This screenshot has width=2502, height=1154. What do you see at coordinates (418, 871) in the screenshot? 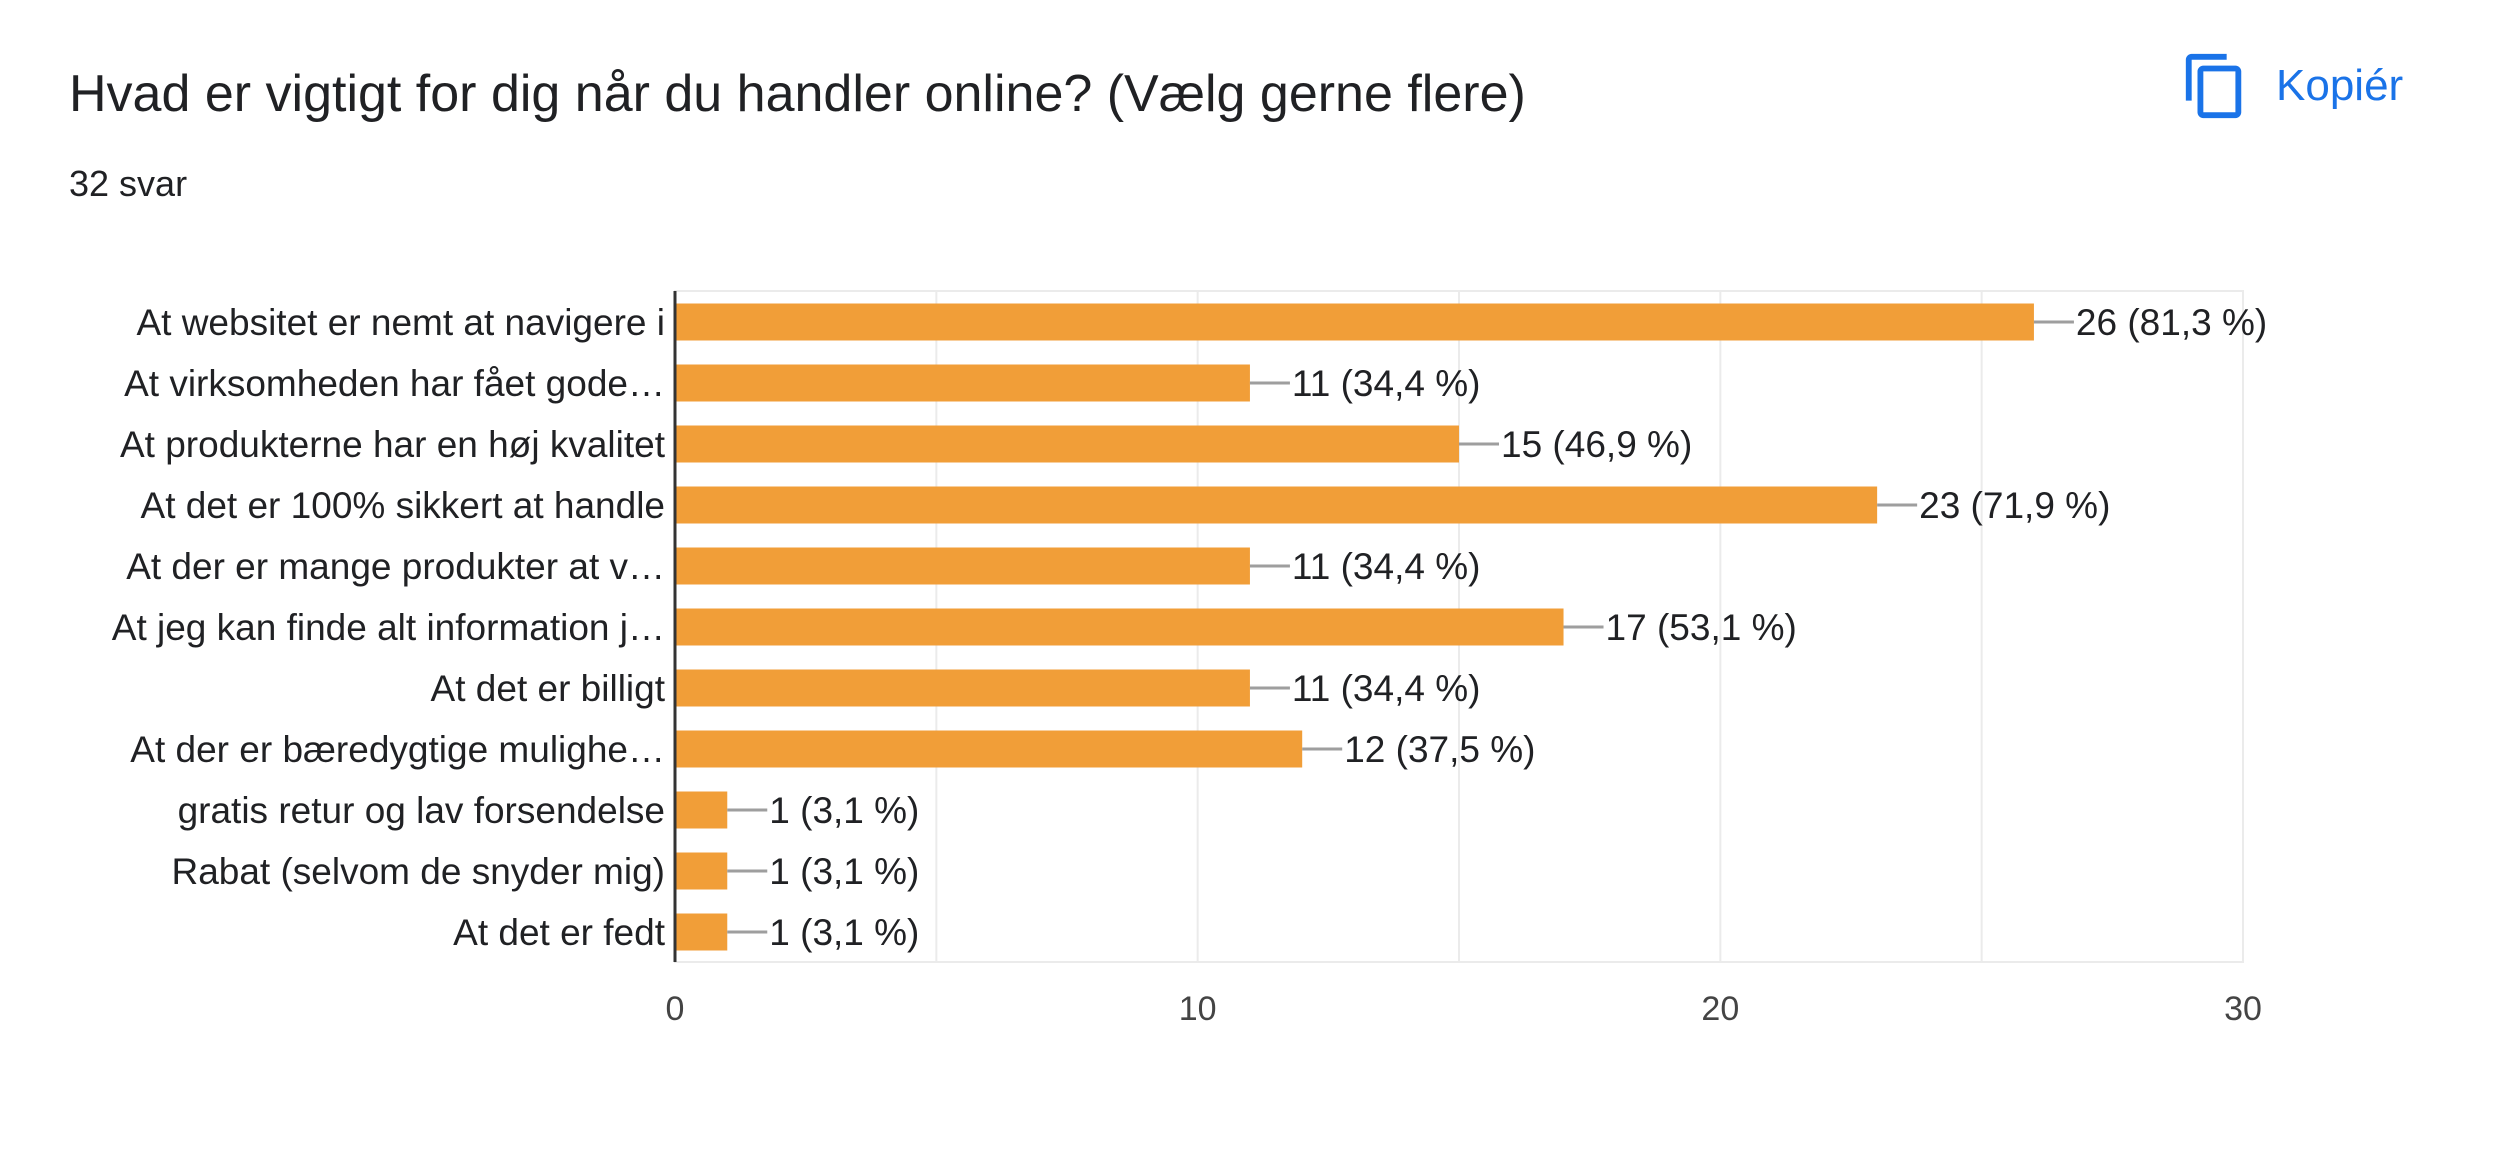
I see `category-label: Rabat (selvom de snyder mig)` at bounding box center [418, 871].